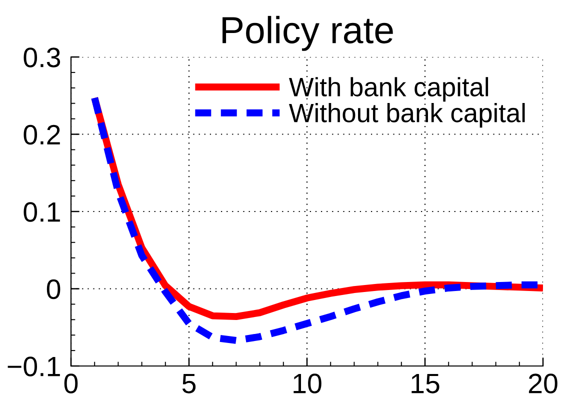  I want to click on legend-label: Without bank capital, so click(406, 115).